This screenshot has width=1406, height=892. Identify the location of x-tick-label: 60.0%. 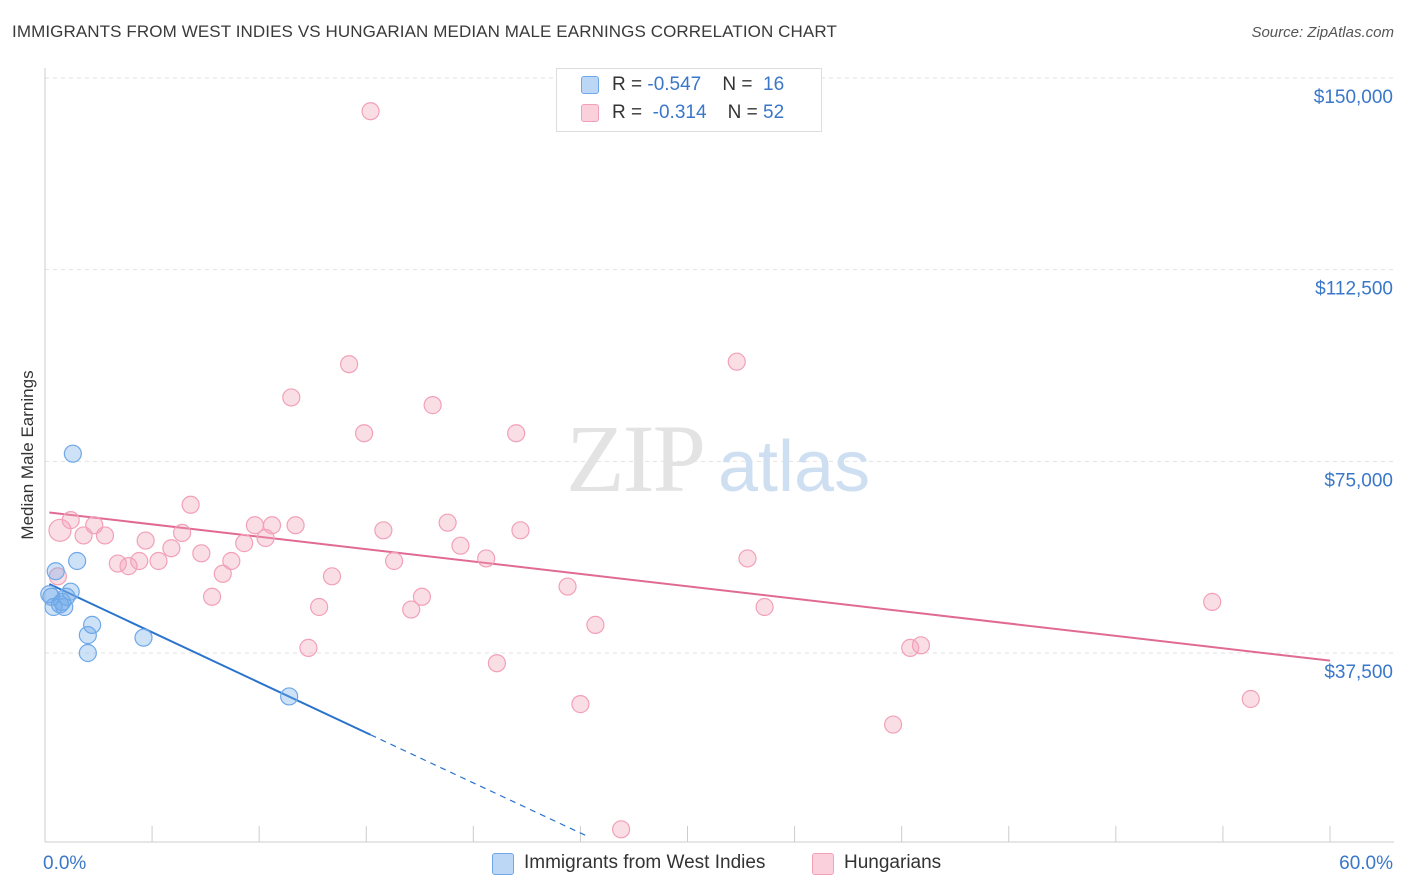
(1366, 863).